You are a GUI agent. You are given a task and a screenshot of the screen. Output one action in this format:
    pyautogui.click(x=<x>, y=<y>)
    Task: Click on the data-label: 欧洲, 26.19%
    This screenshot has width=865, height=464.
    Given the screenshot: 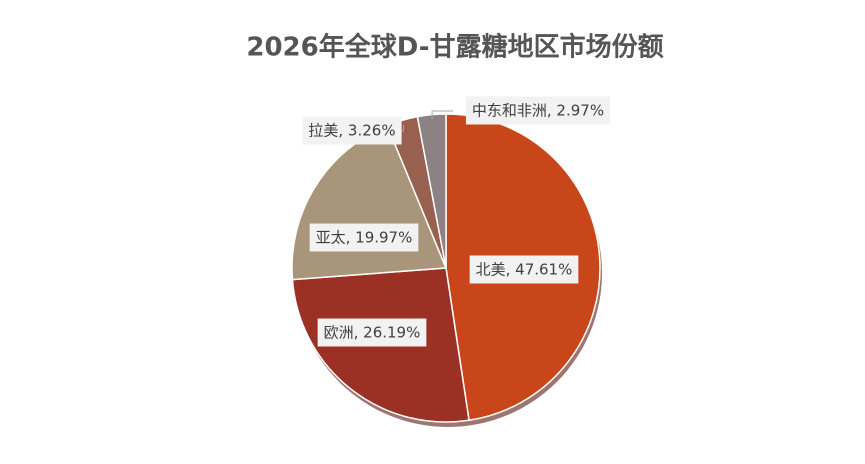 What is the action you would take?
    pyautogui.click(x=372, y=332)
    